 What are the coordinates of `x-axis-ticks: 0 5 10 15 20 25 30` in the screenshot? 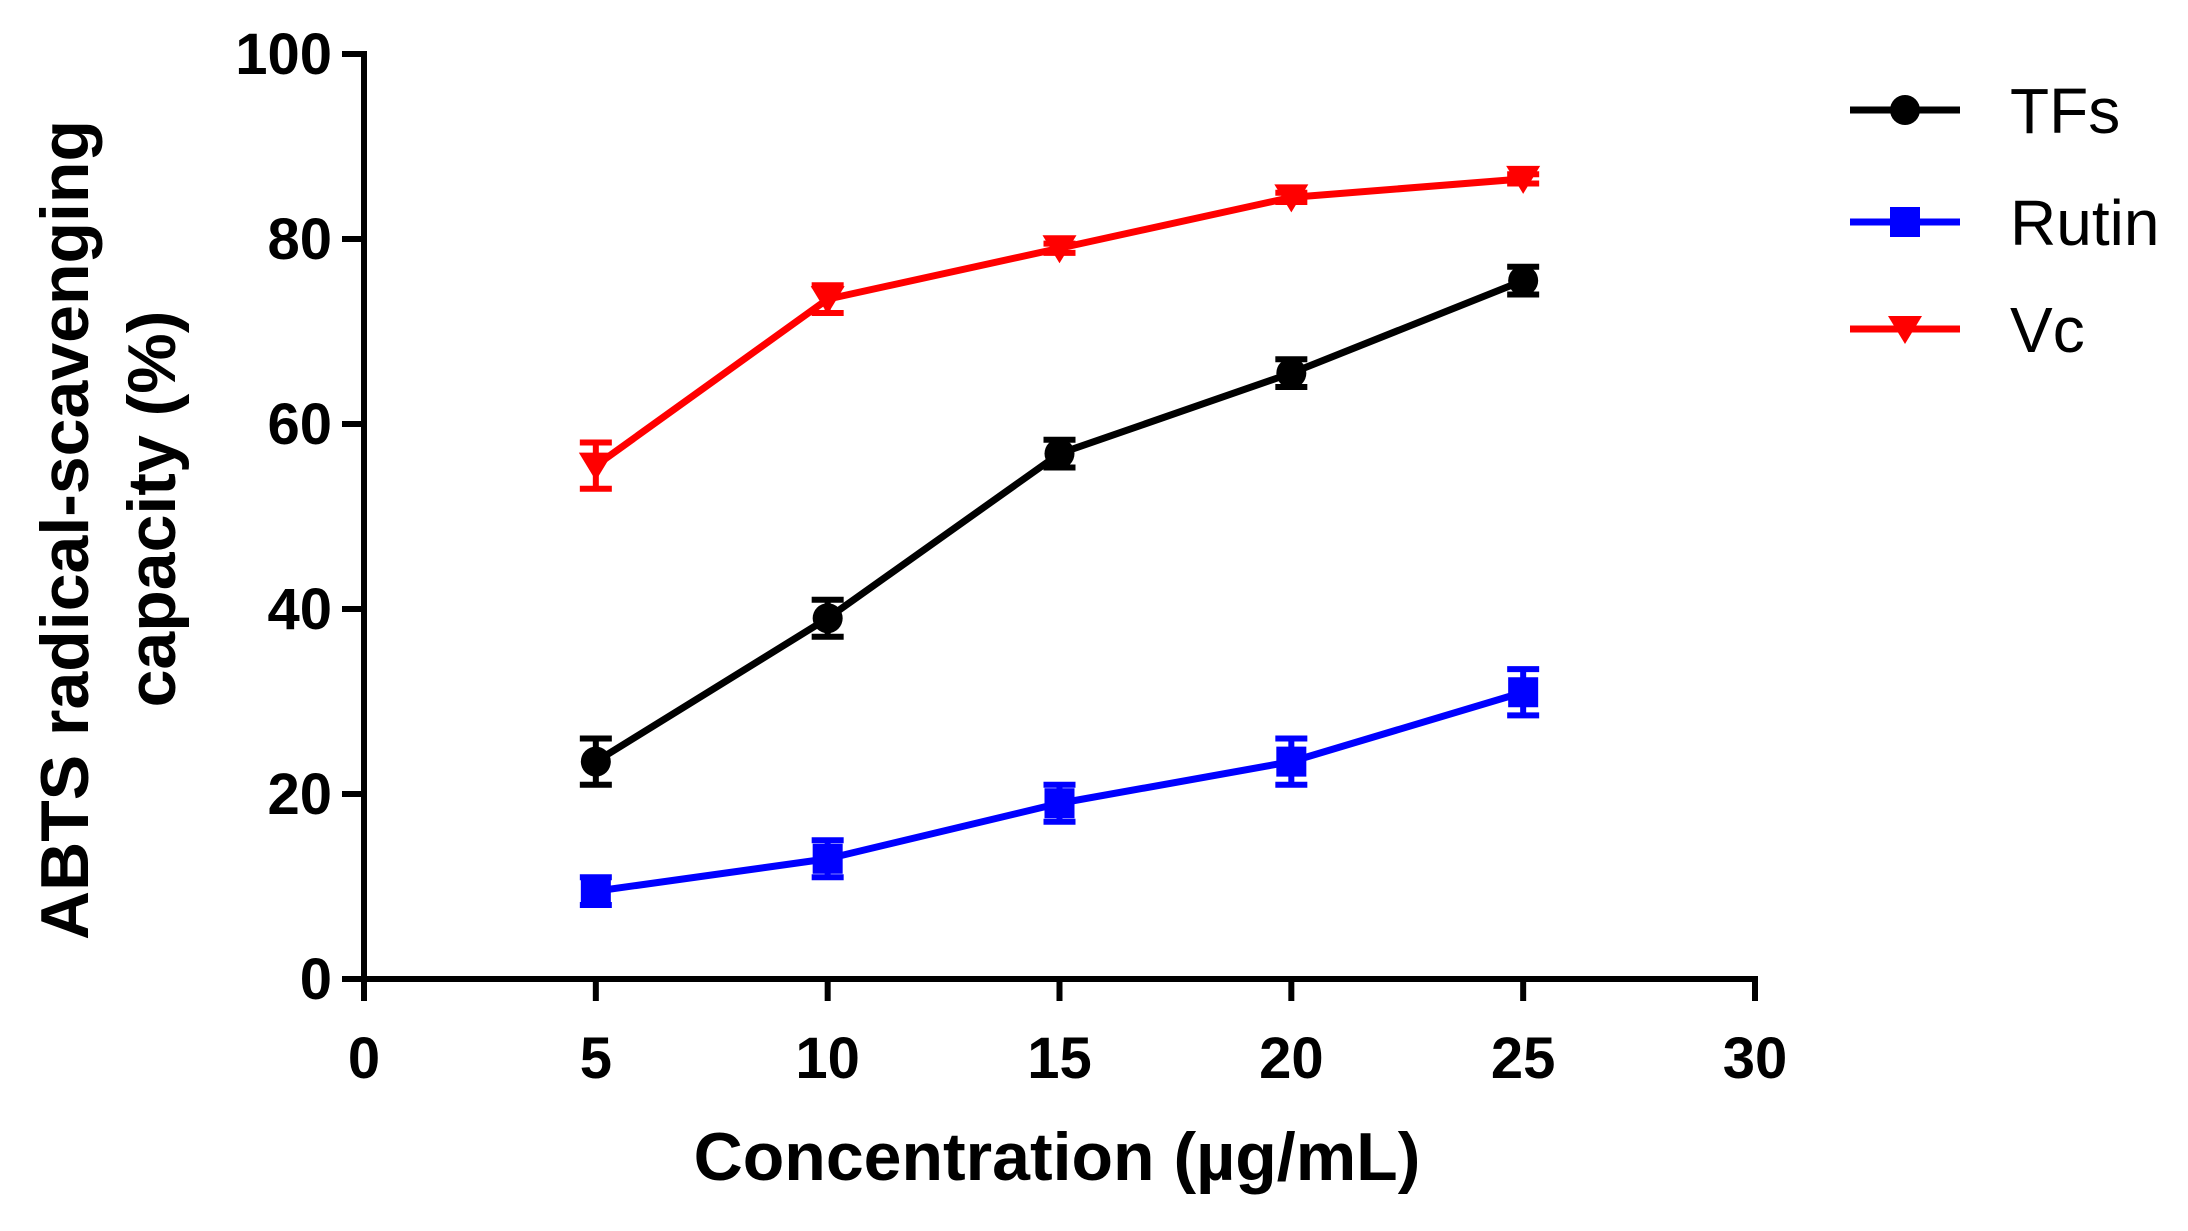 It's located at (1067, 1035).